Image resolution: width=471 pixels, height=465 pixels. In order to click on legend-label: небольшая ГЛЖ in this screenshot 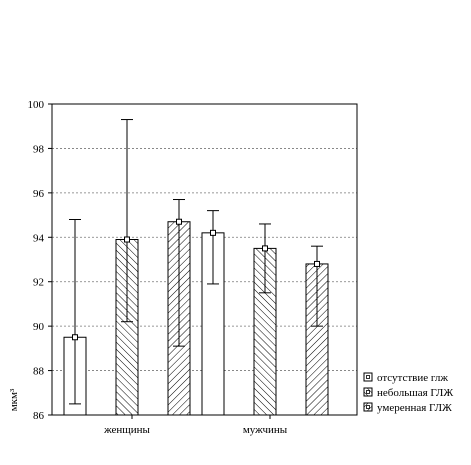, I will do `click(415, 393)`.